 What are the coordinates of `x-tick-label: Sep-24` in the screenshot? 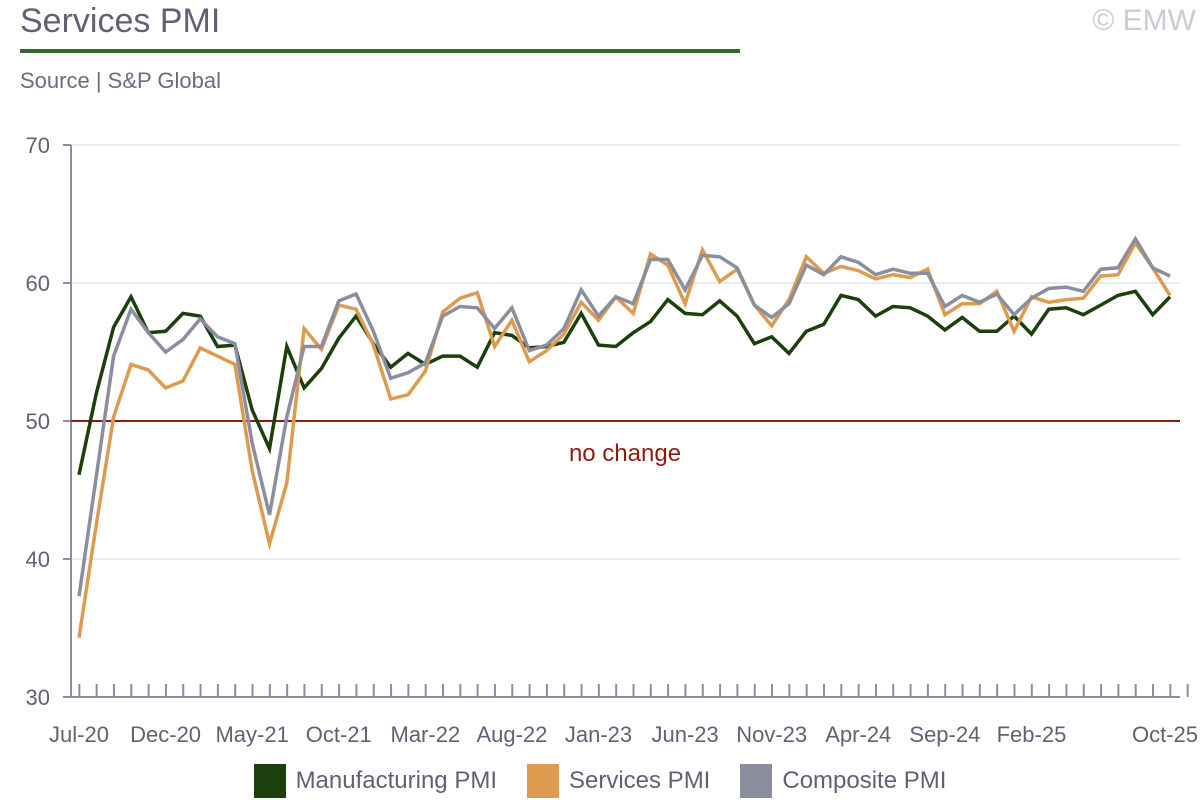 It's located at (944, 734).